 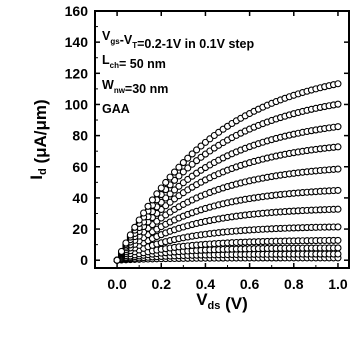 What do you see at coordinates (80, 229) in the screenshot?
I see `y-tick-label: 20` at bounding box center [80, 229].